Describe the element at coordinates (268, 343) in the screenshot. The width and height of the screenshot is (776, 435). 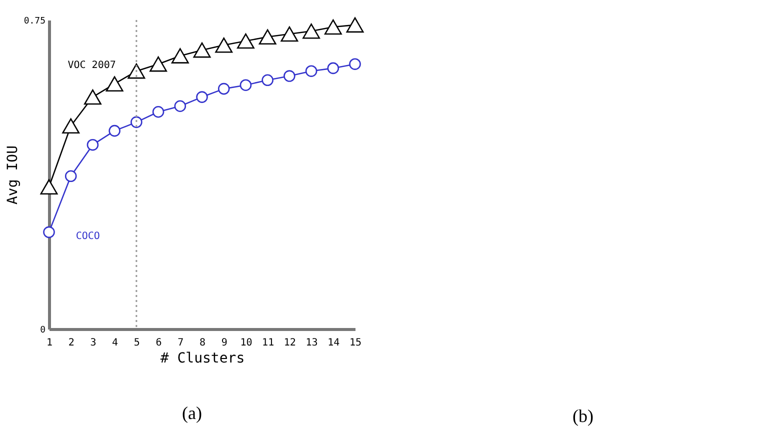
I see `x-tick-label: 11` at that location.